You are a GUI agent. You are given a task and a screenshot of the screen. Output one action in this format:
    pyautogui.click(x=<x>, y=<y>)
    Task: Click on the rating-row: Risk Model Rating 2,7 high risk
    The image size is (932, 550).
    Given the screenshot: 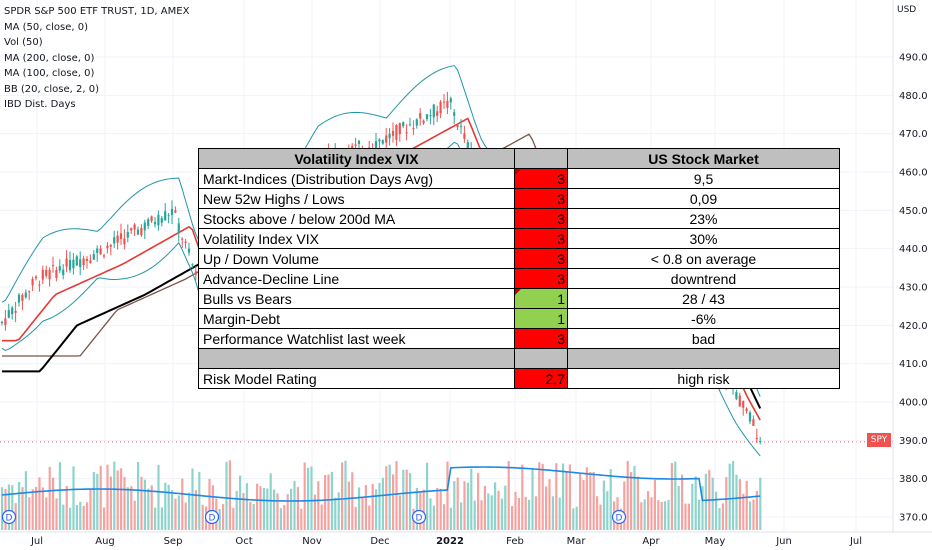 What is the action you would take?
    pyautogui.click(x=519, y=378)
    